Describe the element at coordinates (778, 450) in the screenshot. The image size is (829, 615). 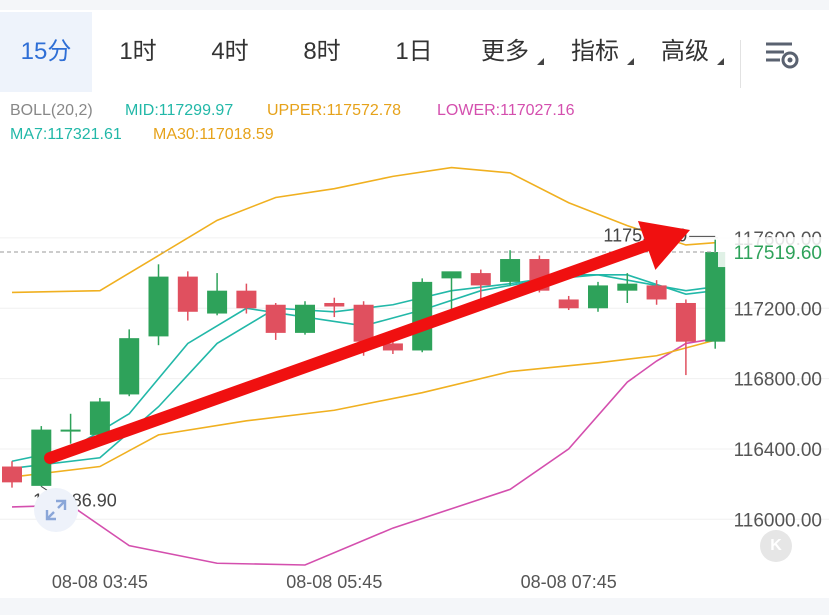
I see `y-tick-label: 116400.00` at that location.